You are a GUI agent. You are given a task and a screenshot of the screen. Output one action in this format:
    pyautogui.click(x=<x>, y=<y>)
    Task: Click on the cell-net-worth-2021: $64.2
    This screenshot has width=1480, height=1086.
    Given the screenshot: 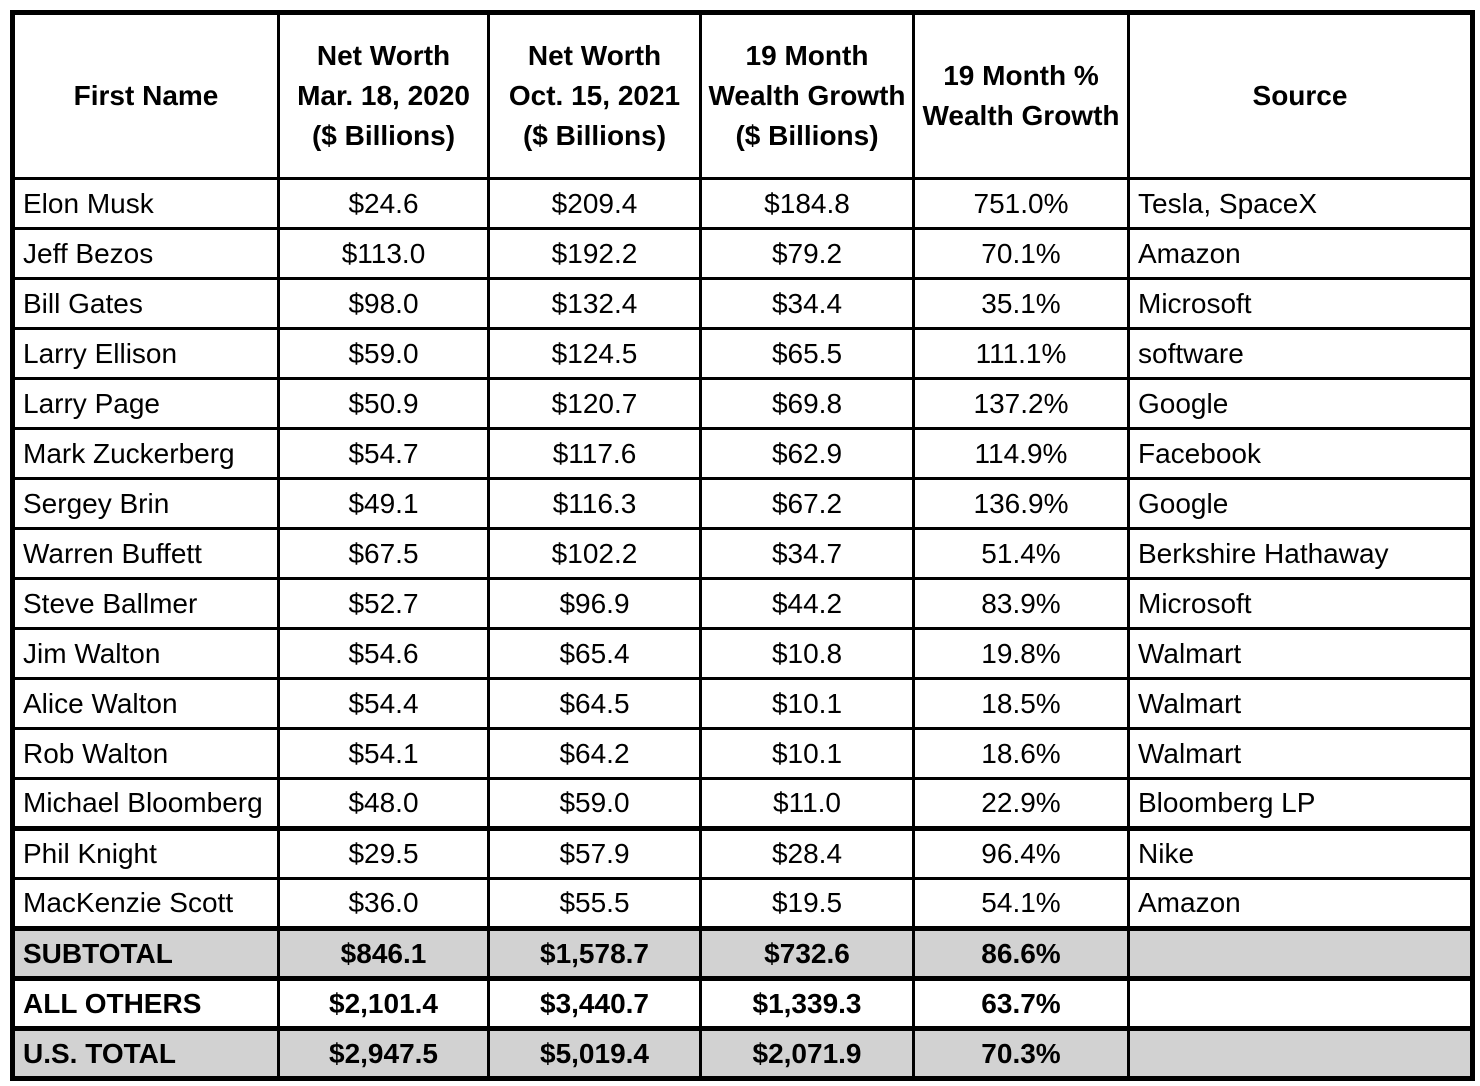 What is the action you would take?
    pyautogui.click(x=594, y=753)
    